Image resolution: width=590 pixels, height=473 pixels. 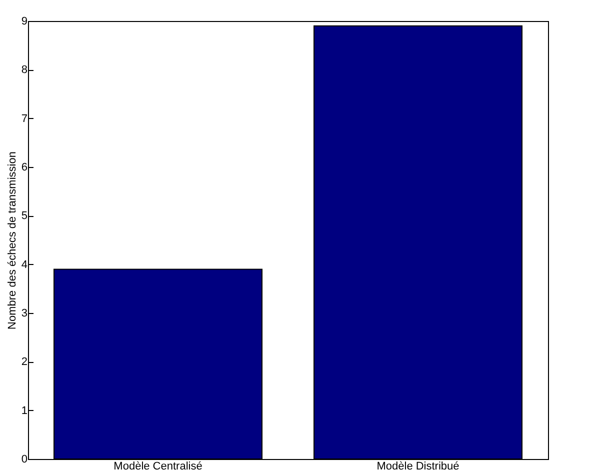 I want to click on y-tick-label: 2, so click(x=24, y=362).